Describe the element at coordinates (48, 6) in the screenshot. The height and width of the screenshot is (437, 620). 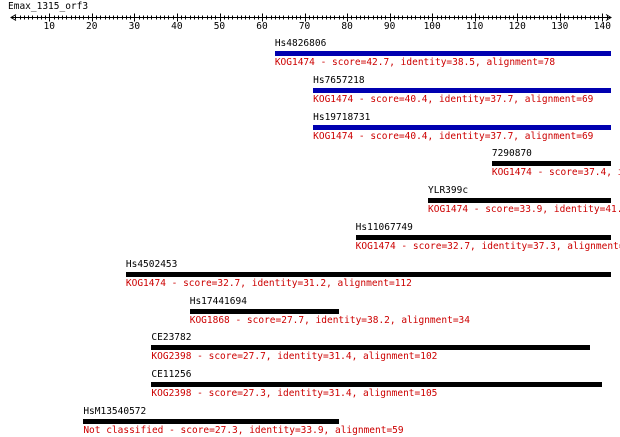
I see `query-name: Emax_1315_orf3` at that location.